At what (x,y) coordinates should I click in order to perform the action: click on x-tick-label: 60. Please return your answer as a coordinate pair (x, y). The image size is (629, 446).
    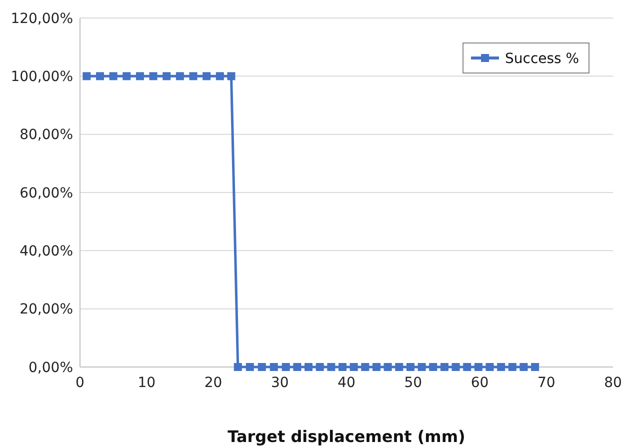
    Looking at the image, I should click on (479, 383).